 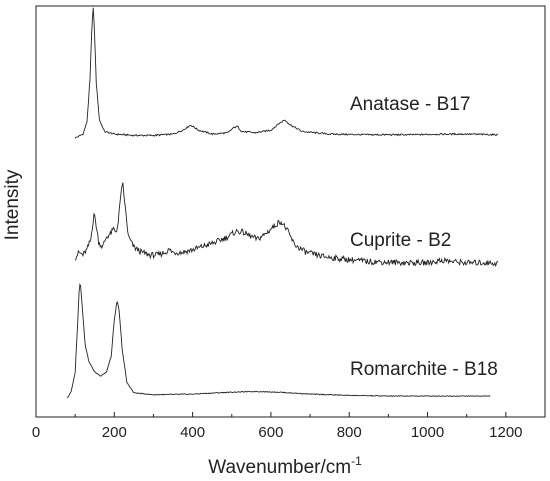 I want to click on x-tick-label-800: 800, so click(x=349, y=432).